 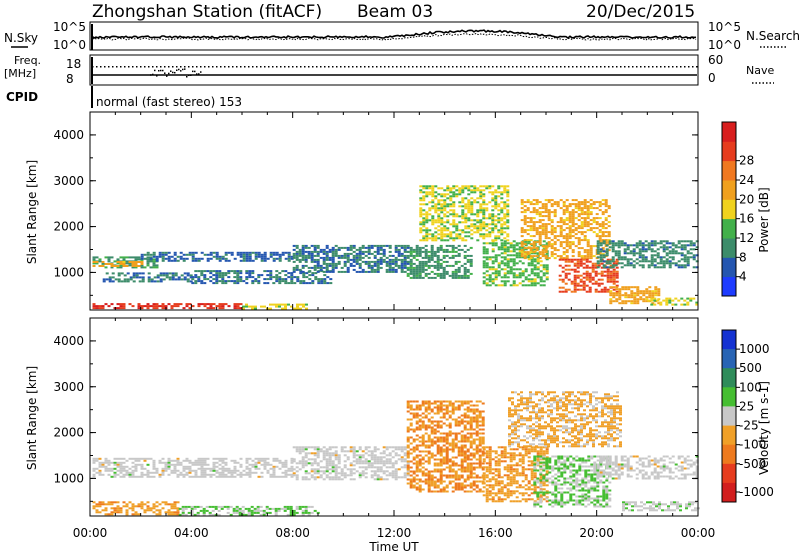 I want to click on noise-left-tick-low: 10^0, so click(x=69, y=45).